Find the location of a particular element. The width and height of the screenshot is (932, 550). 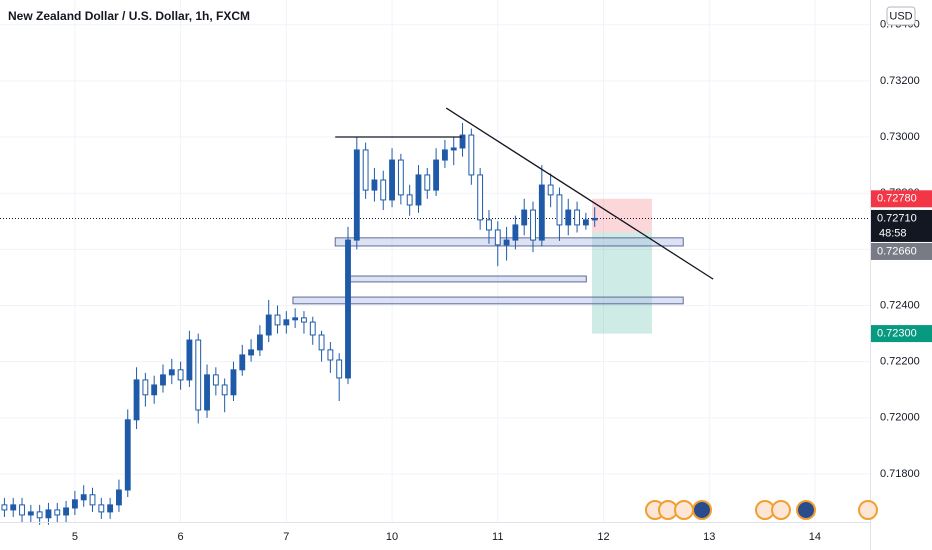

x-tick-label: 5 is located at coordinates (75, 537).